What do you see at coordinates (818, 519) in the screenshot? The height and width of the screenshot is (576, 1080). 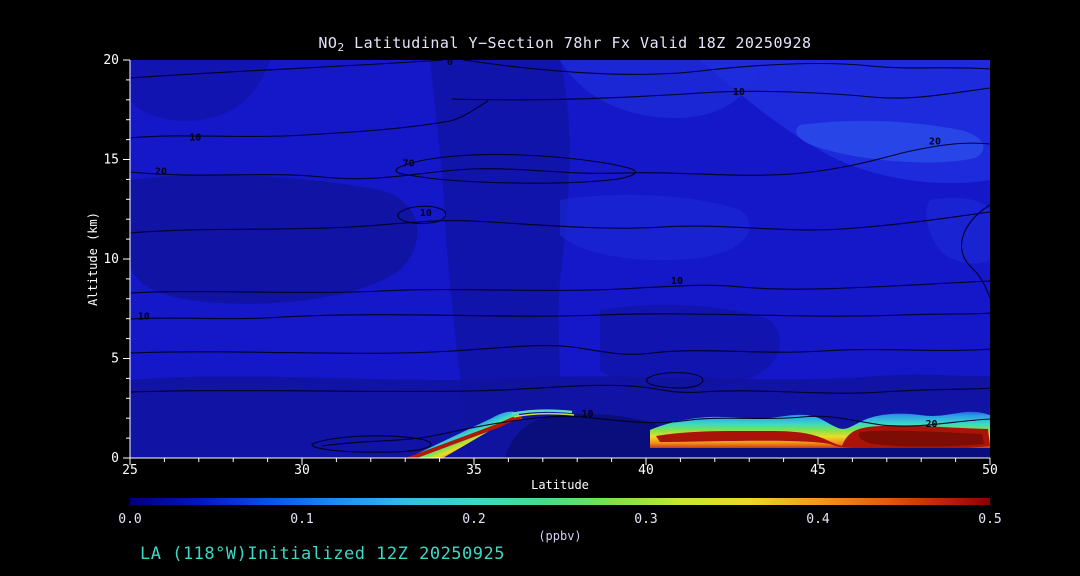 I see `colorbar-tick-label: 0.4` at bounding box center [818, 519].